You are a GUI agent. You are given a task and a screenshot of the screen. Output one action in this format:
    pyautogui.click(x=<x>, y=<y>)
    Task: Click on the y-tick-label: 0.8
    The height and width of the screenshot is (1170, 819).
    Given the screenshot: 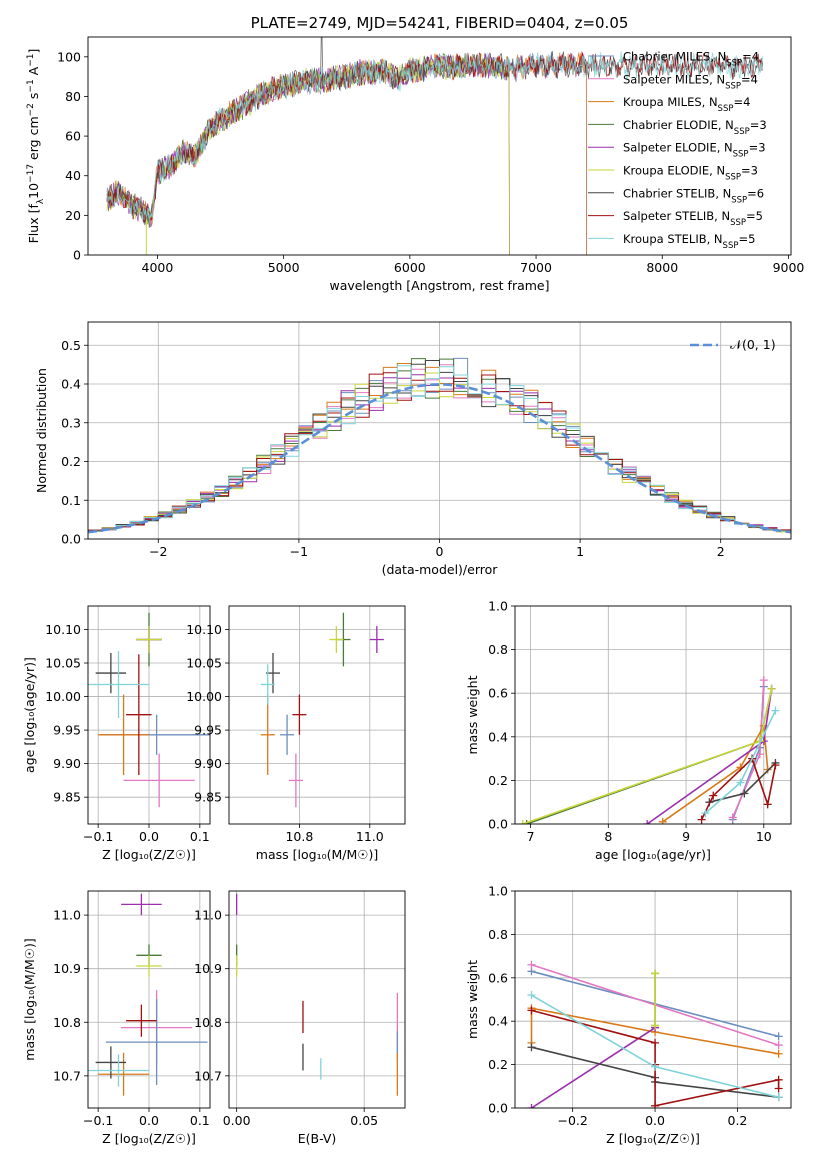 What is the action you would take?
    pyautogui.click(x=498, y=934)
    